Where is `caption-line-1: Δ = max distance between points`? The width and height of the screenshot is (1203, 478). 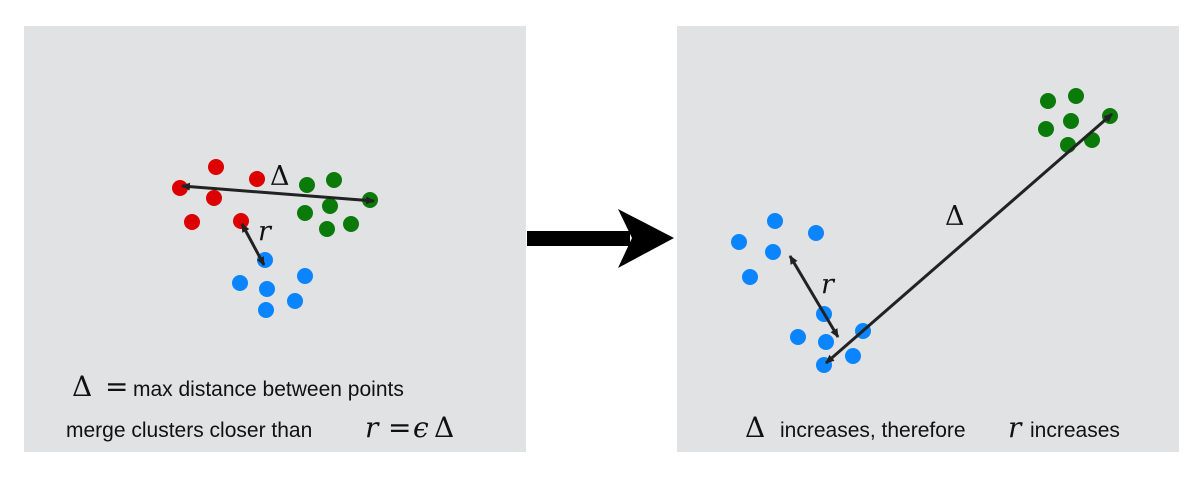
caption-line-1: Δ = max distance between points is located at coordinates (238, 386).